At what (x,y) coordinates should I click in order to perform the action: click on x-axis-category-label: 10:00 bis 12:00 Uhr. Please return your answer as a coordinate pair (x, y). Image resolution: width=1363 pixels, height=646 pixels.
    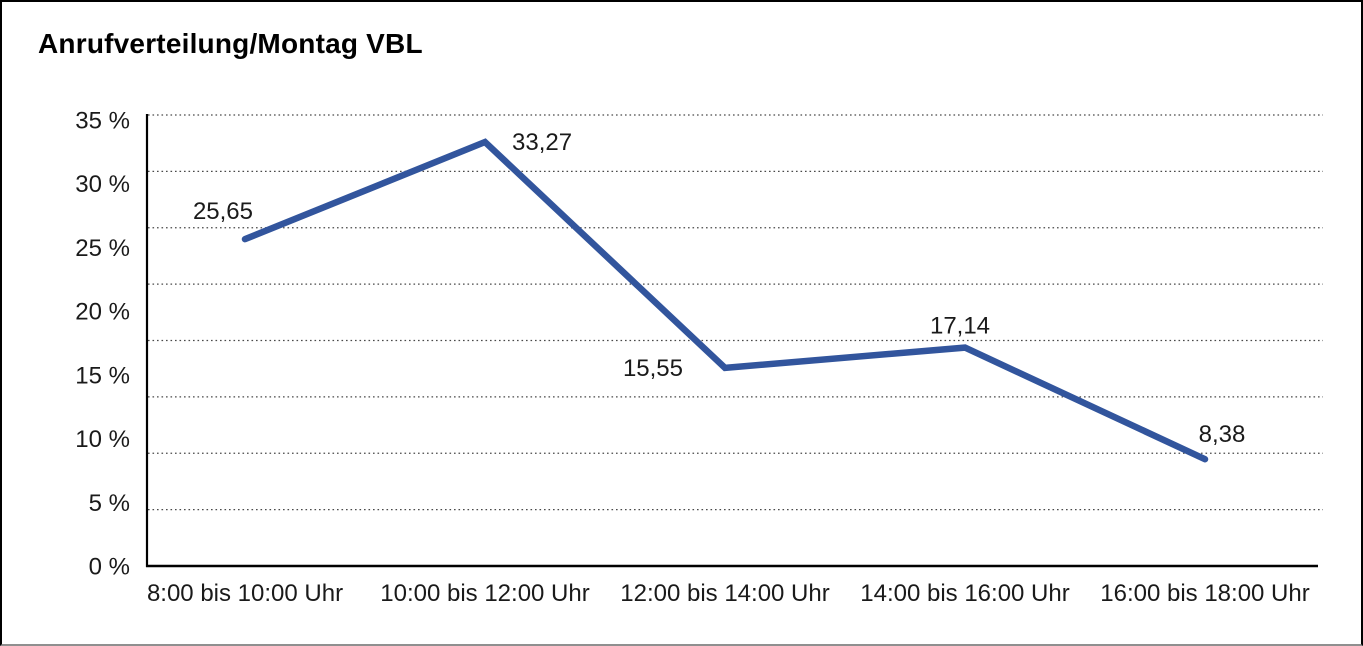
    Looking at the image, I should click on (484, 593).